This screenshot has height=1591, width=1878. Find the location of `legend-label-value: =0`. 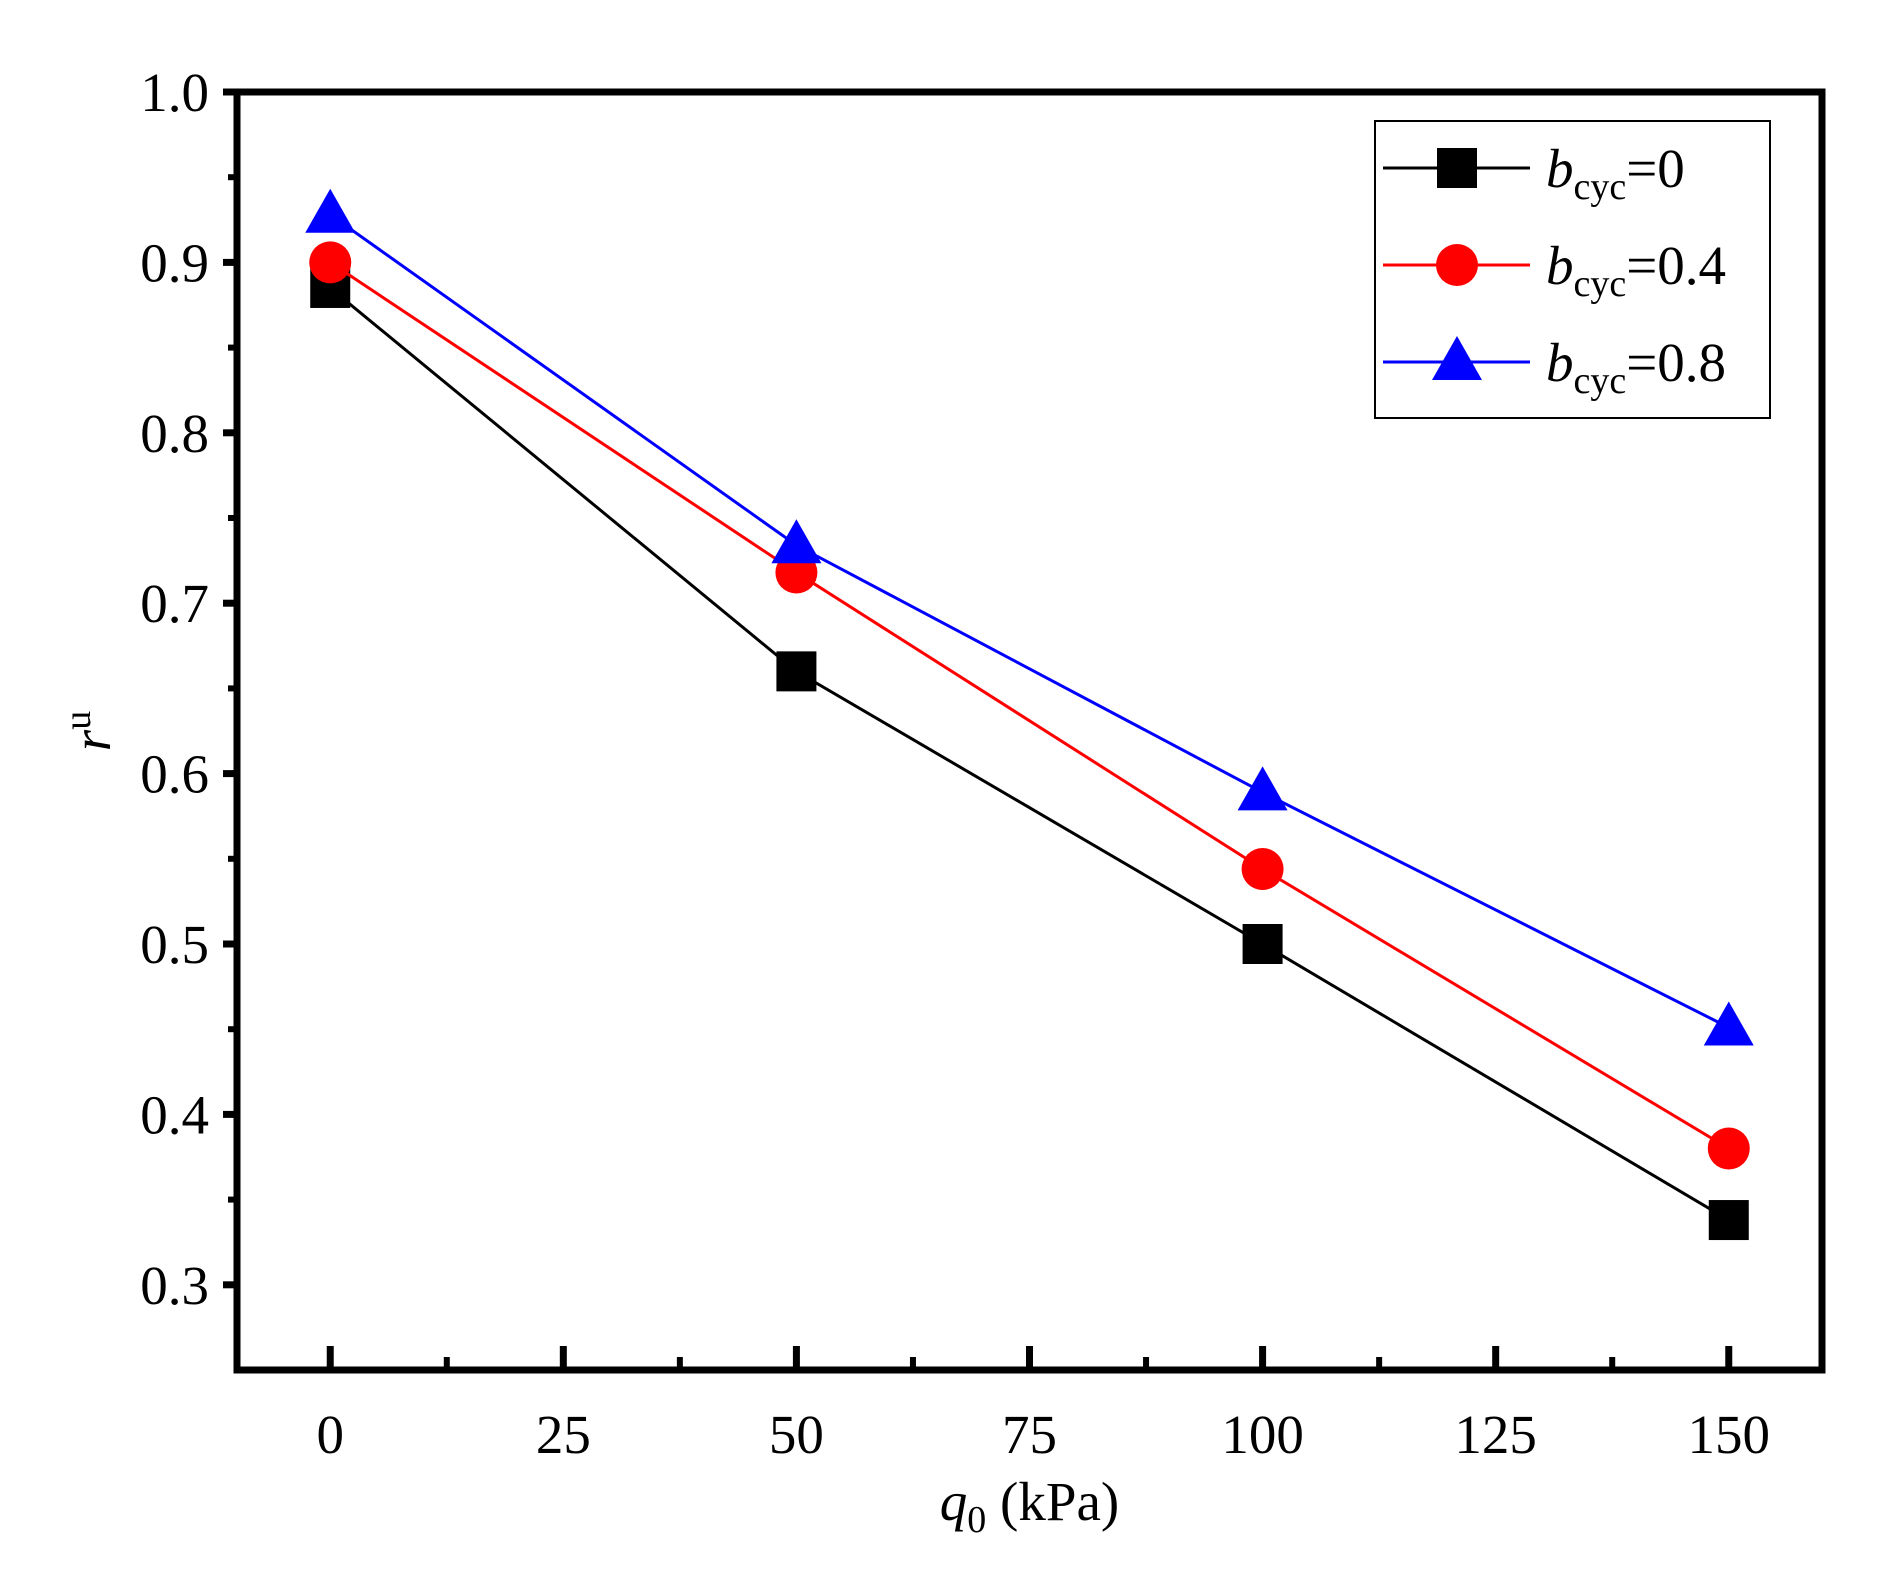

legend-label-value: =0 is located at coordinates (1655, 168).